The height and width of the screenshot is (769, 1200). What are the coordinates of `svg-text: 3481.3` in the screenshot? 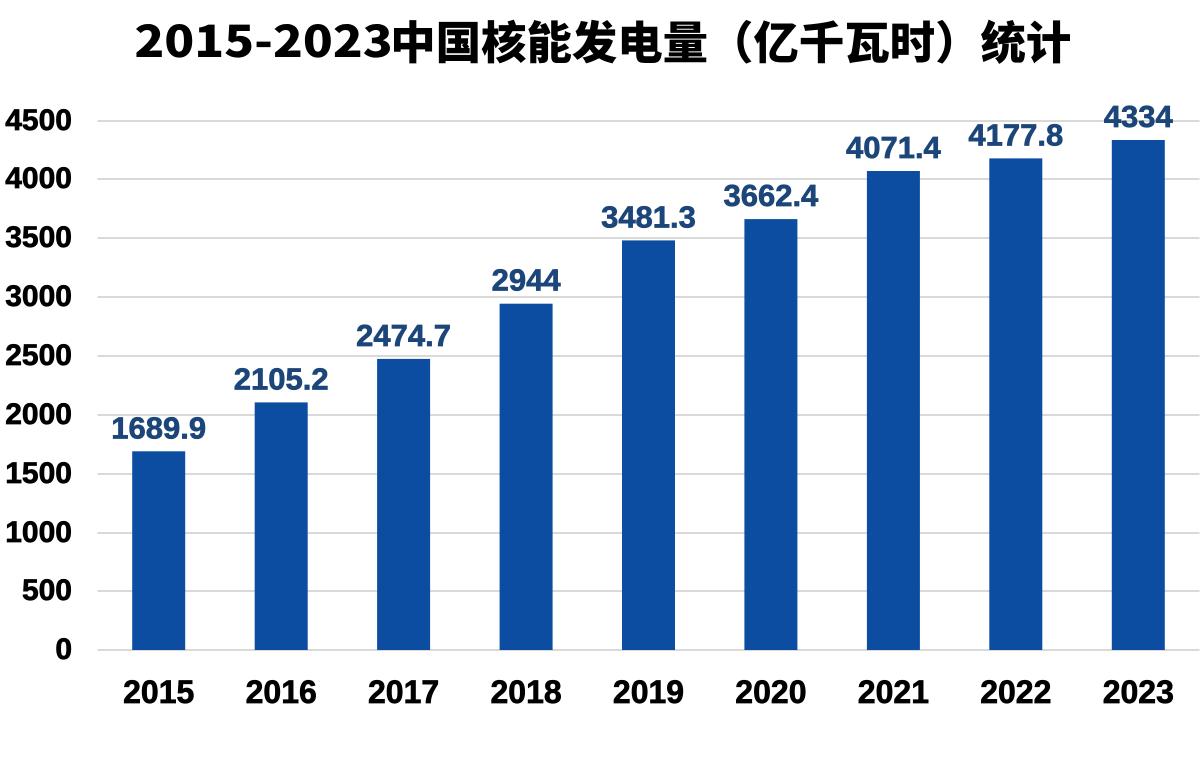 It's located at (648, 216).